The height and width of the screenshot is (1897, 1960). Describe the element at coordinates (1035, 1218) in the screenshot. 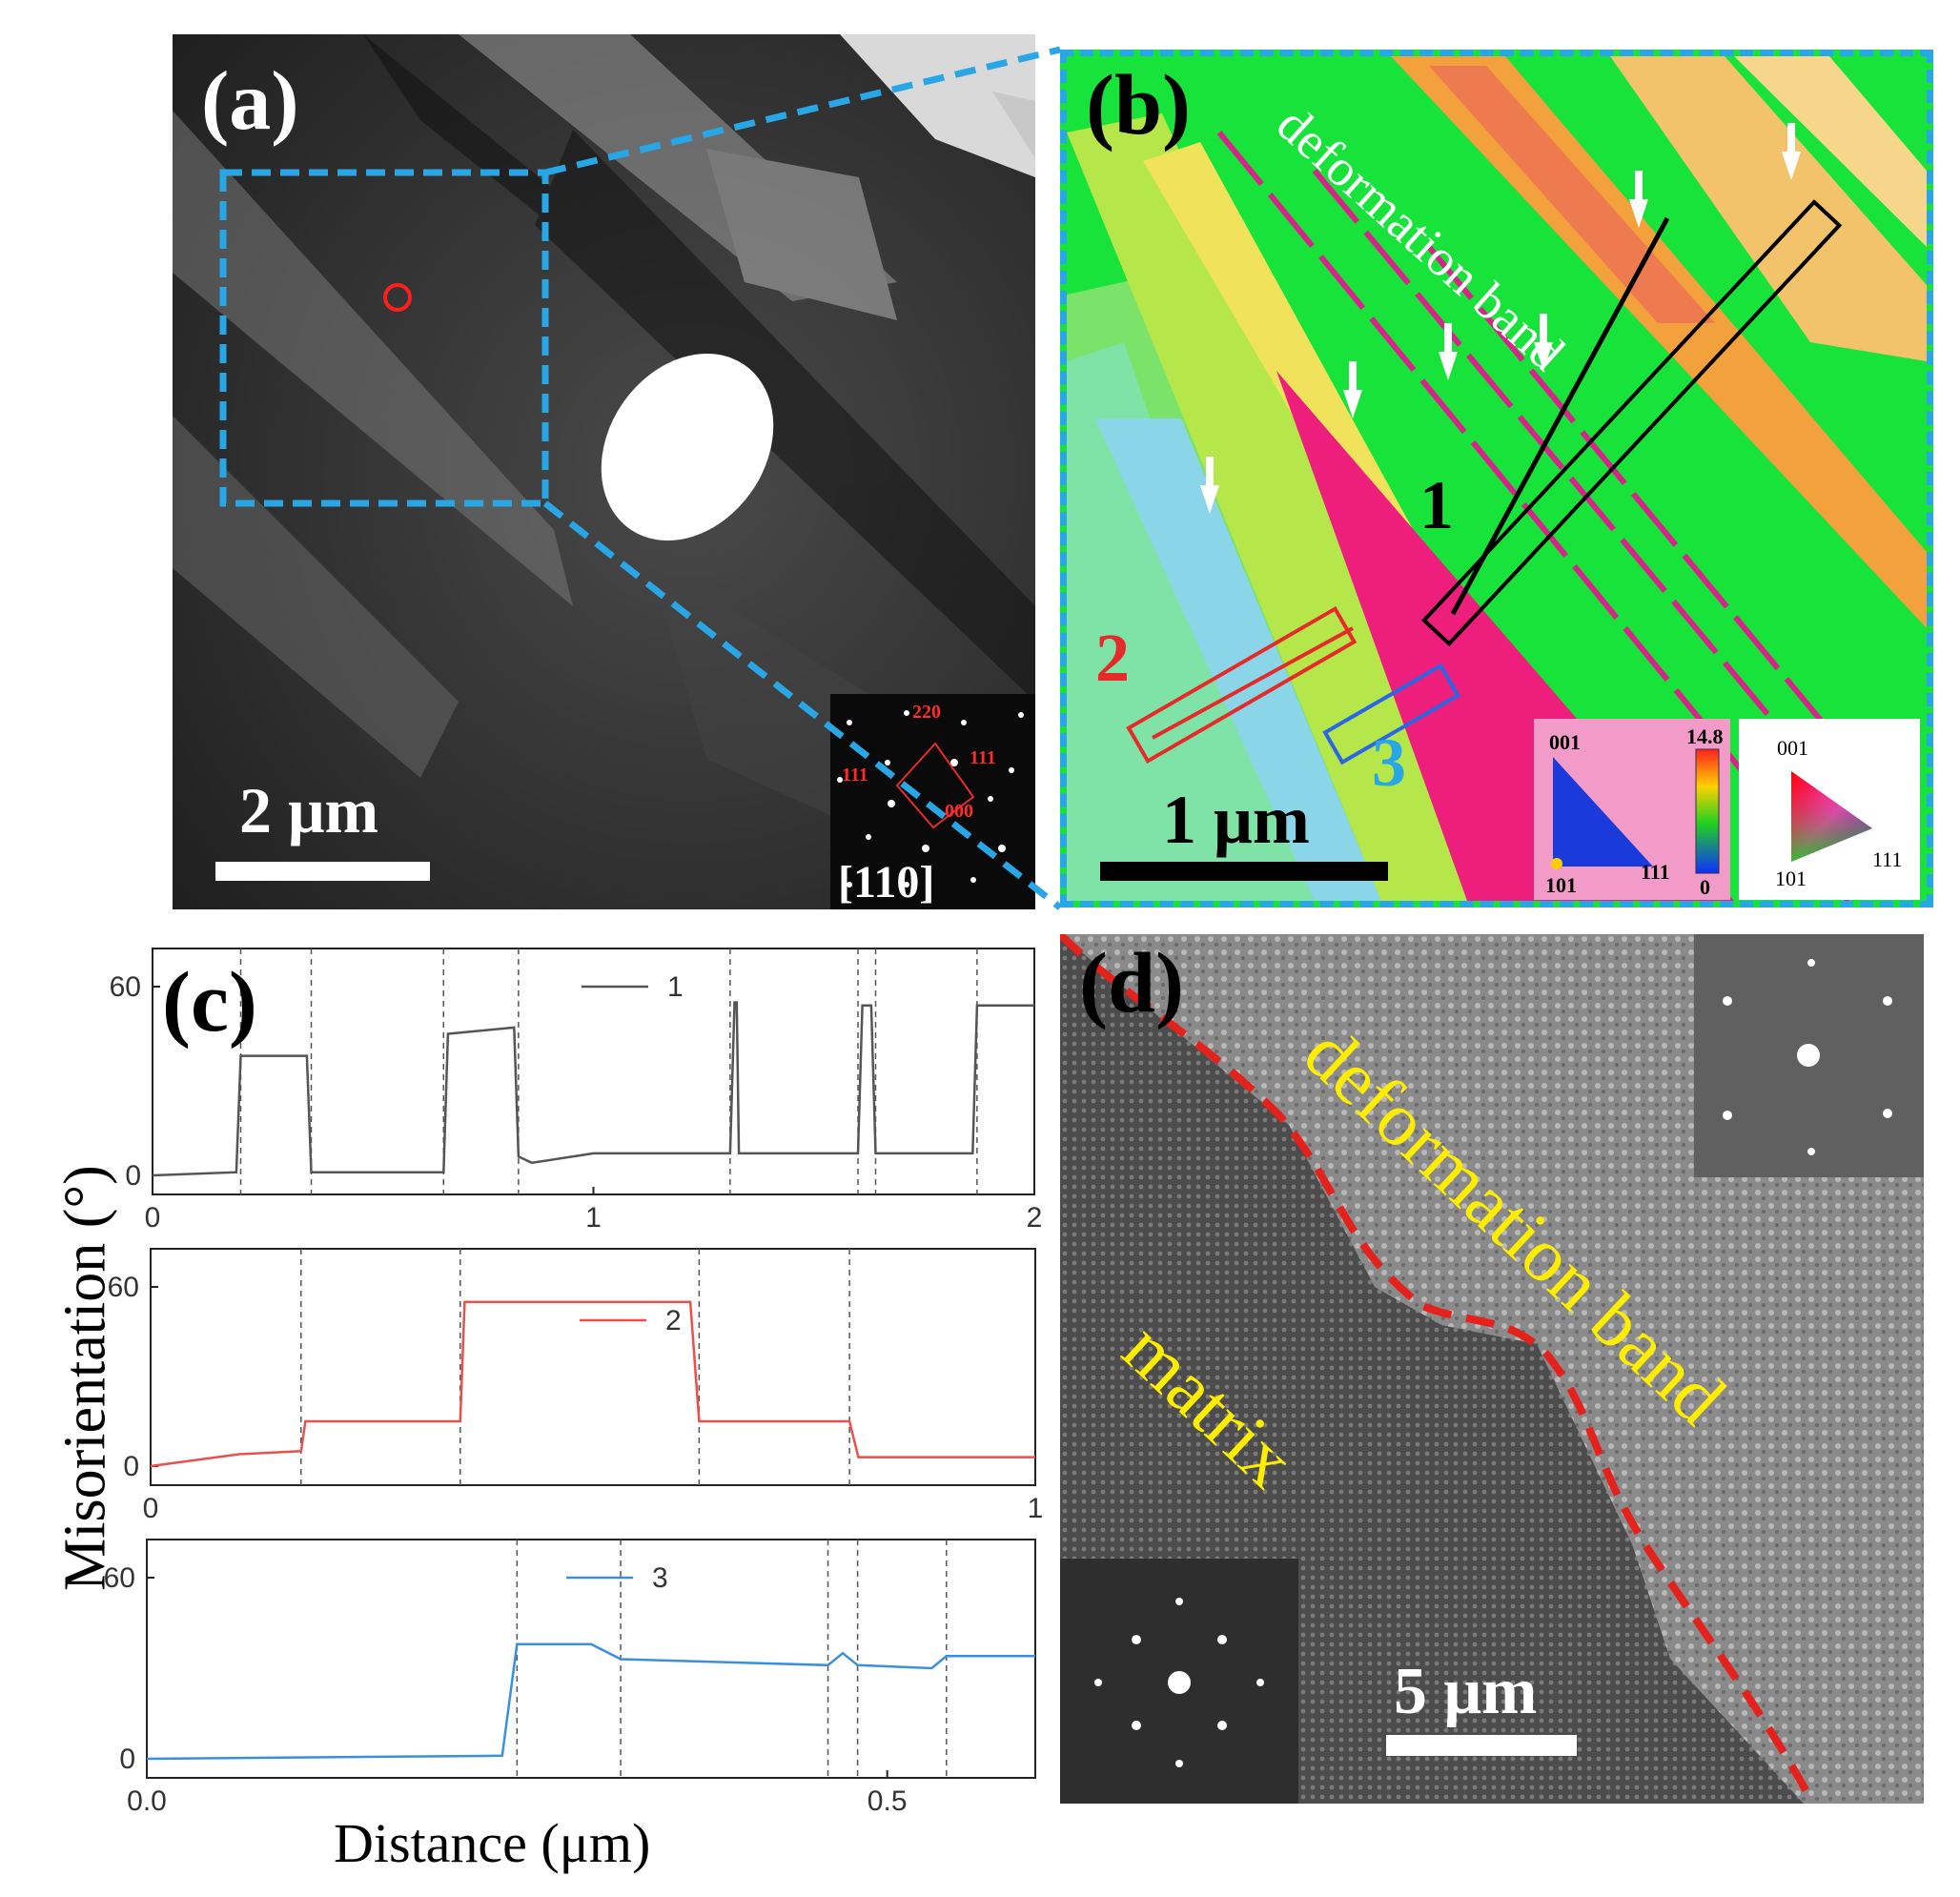

I see `x-tick-label-1-3: 2` at that location.